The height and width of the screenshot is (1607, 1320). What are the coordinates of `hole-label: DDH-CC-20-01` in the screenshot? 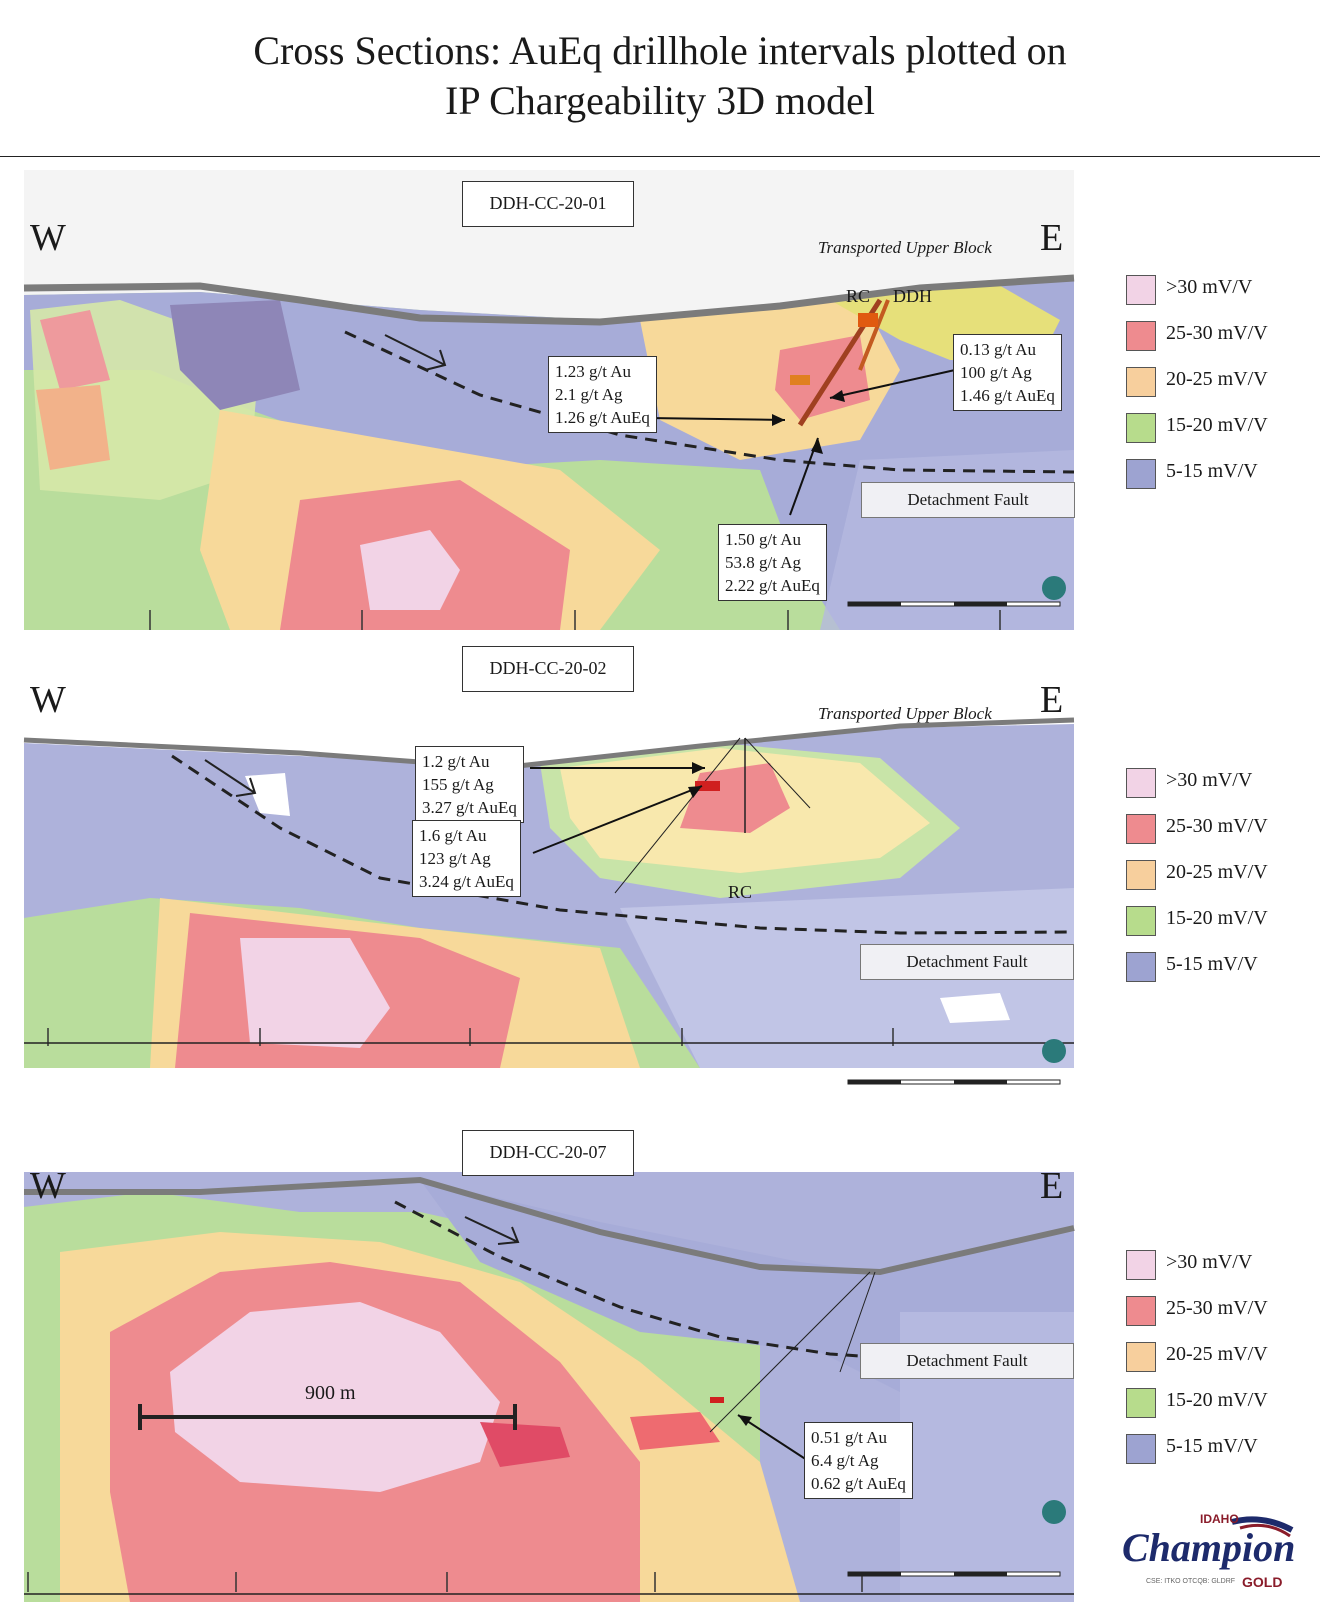 It's located at (548, 204).